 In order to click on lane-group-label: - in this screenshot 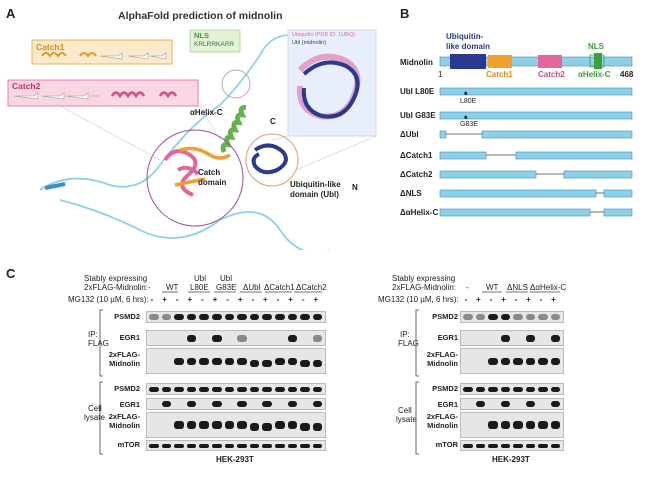, I will do `click(467, 287)`.